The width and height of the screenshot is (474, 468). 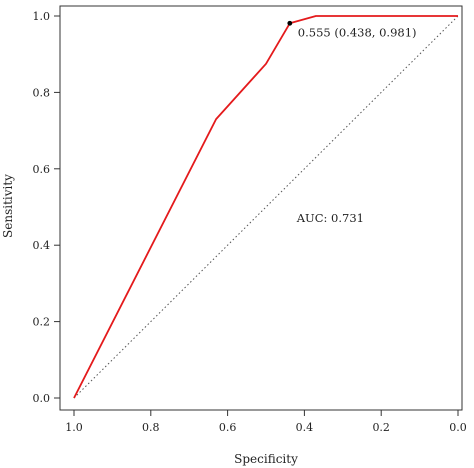 What do you see at coordinates (357, 32) in the screenshot?
I see `best-threshold-label: 0.555 (0.438, 0.981)` at bounding box center [357, 32].